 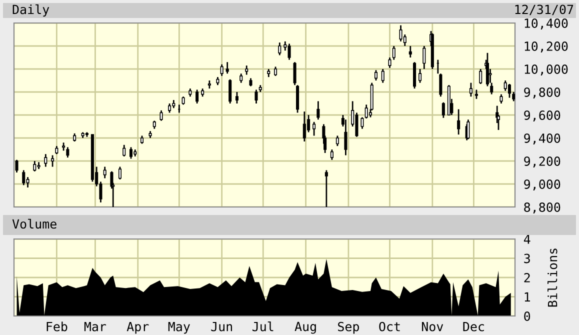 What do you see at coordinates (527, 316) in the screenshot?
I see `y-tick-label: 0` at bounding box center [527, 316].